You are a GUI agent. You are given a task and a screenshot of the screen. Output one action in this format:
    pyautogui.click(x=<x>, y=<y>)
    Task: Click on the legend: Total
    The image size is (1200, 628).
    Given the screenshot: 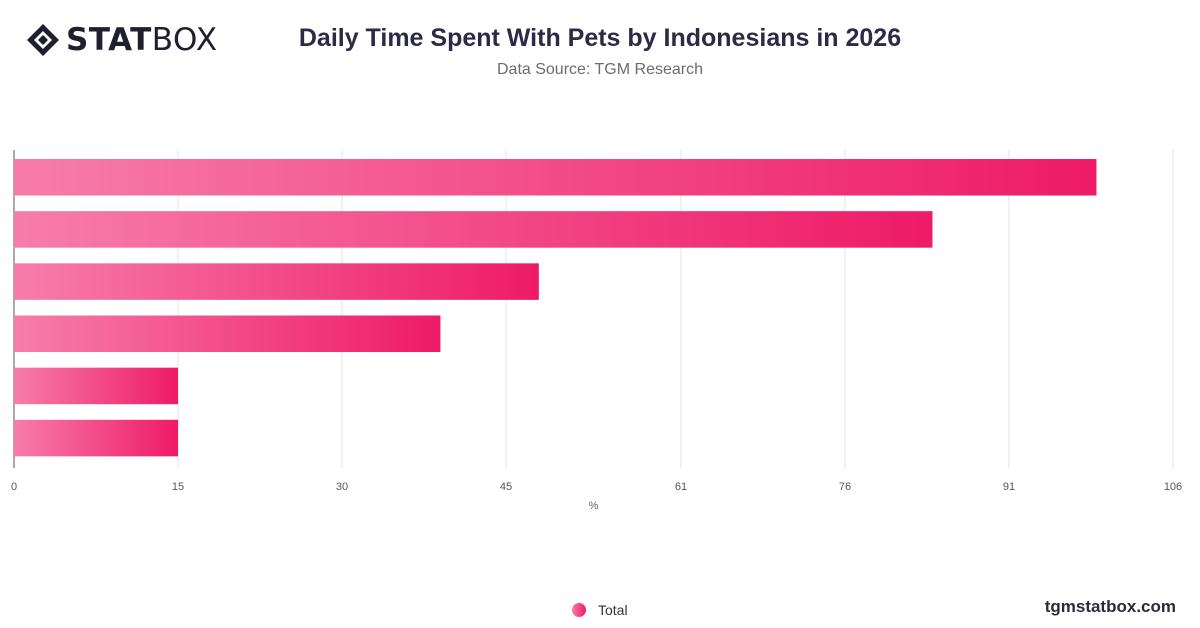 What is the action you would take?
    pyautogui.click(x=600, y=610)
    